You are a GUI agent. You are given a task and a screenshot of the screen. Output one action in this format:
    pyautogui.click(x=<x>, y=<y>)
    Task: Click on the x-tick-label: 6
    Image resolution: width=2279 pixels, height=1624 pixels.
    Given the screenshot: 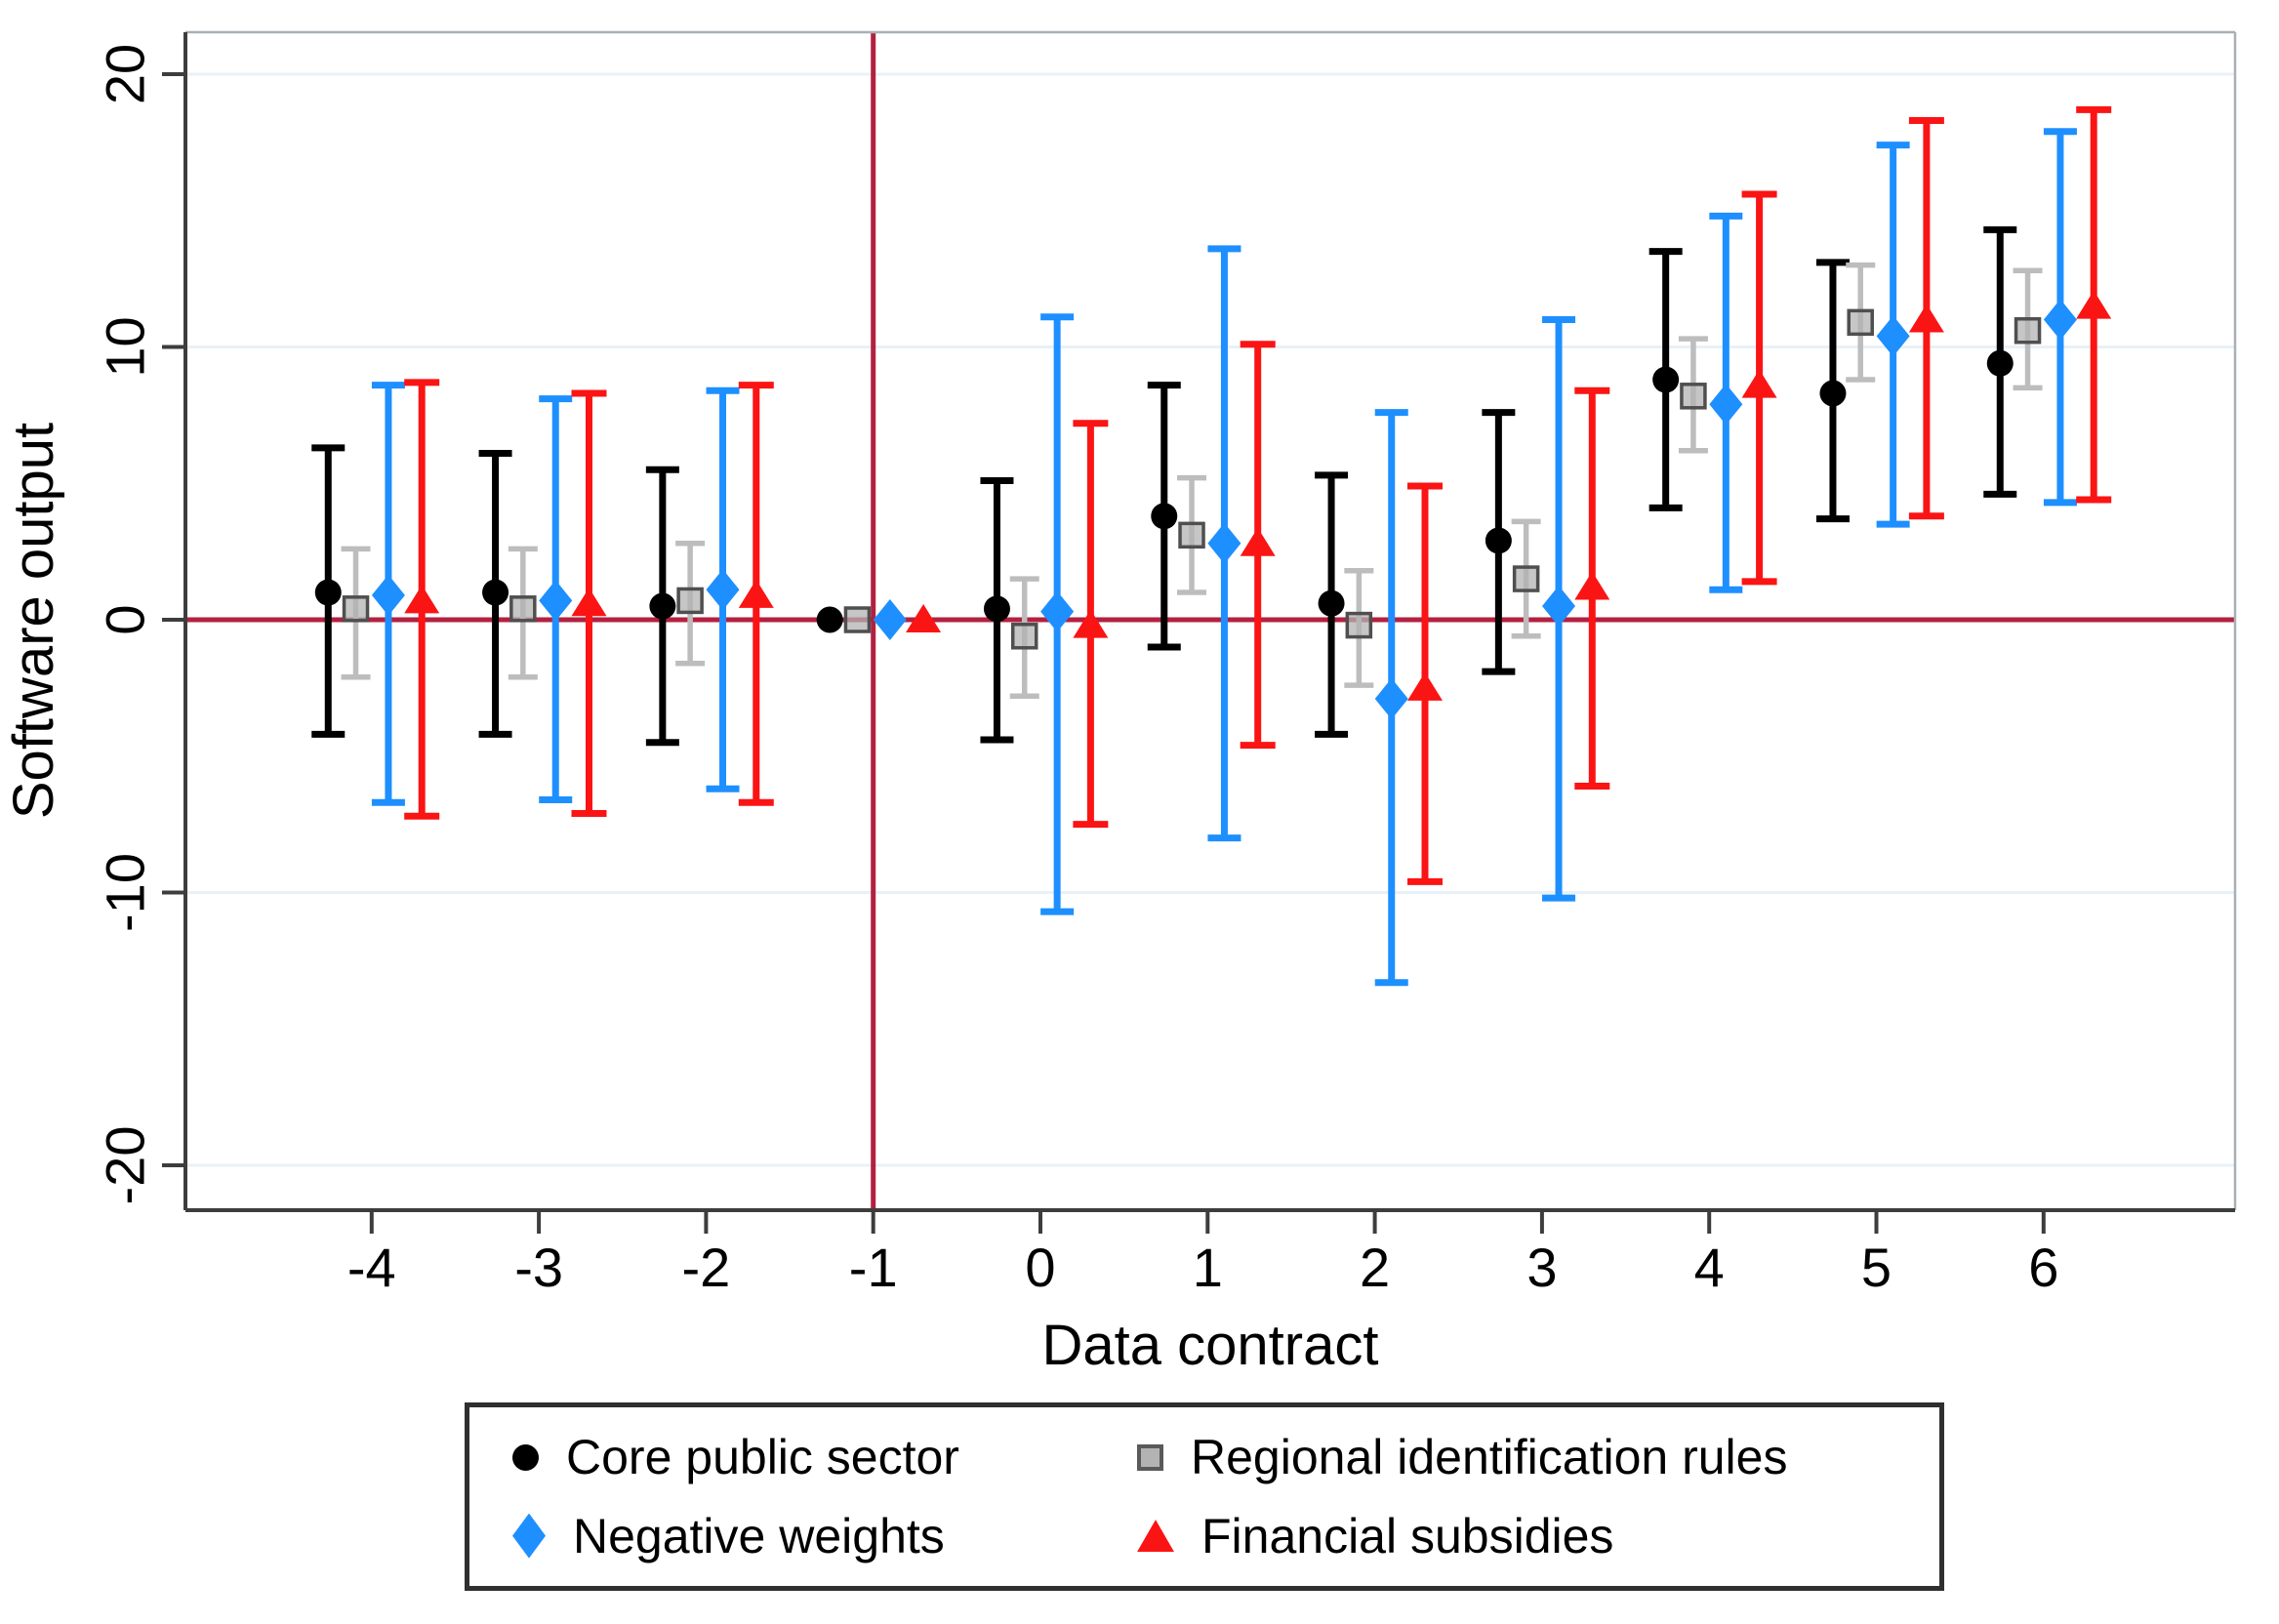 What is the action you would take?
    pyautogui.click(x=2043, y=1267)
    